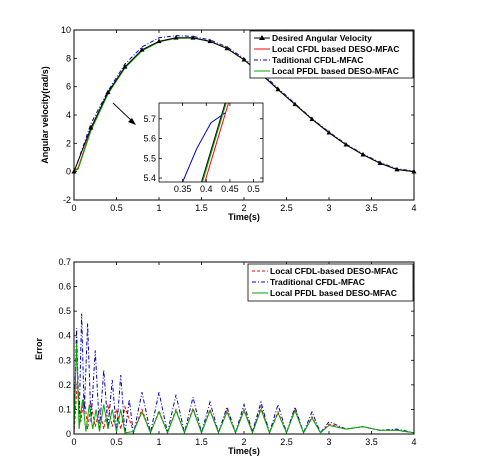 This screenshot has width=486, height=473. Describe the element at coordinates (334, 271) in the screenshot. I see `legend-label-cfdl-deso-err: Local CFDL-based DESO-MFAC` at that location.